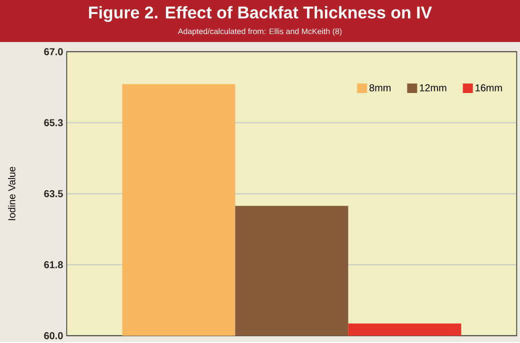 This screenshot has width=520, height=343. I want to click on y-tick-label: 65.3, so click(53, 122).